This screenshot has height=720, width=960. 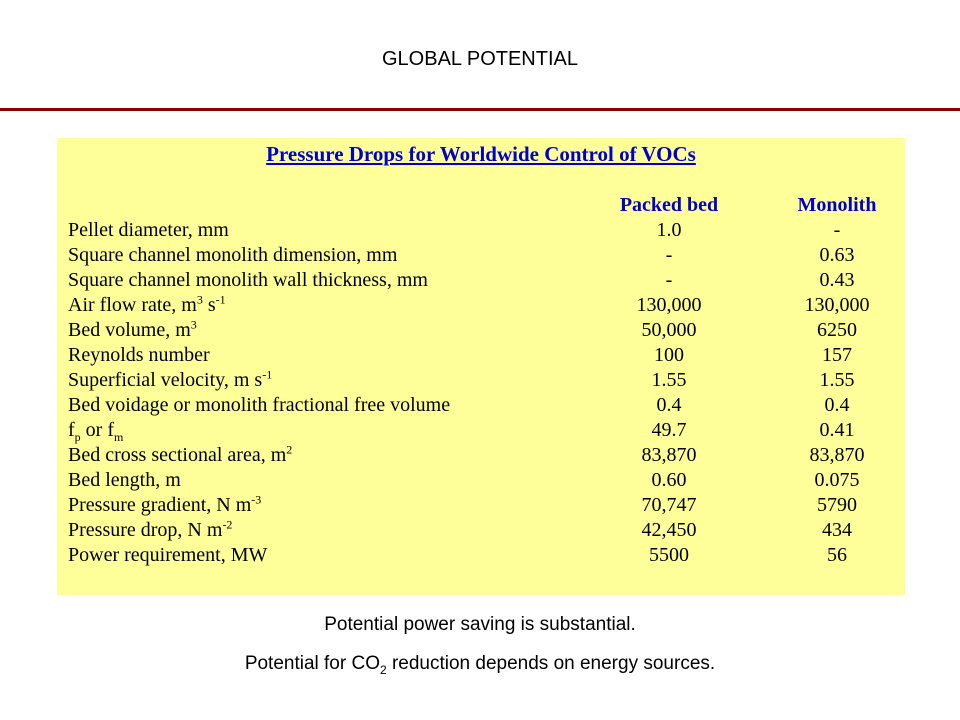 What do you see at coordinates (669, 555) in the screenshot?
I see `packed-bed-value: 5500` at bounding box center [669, 555].